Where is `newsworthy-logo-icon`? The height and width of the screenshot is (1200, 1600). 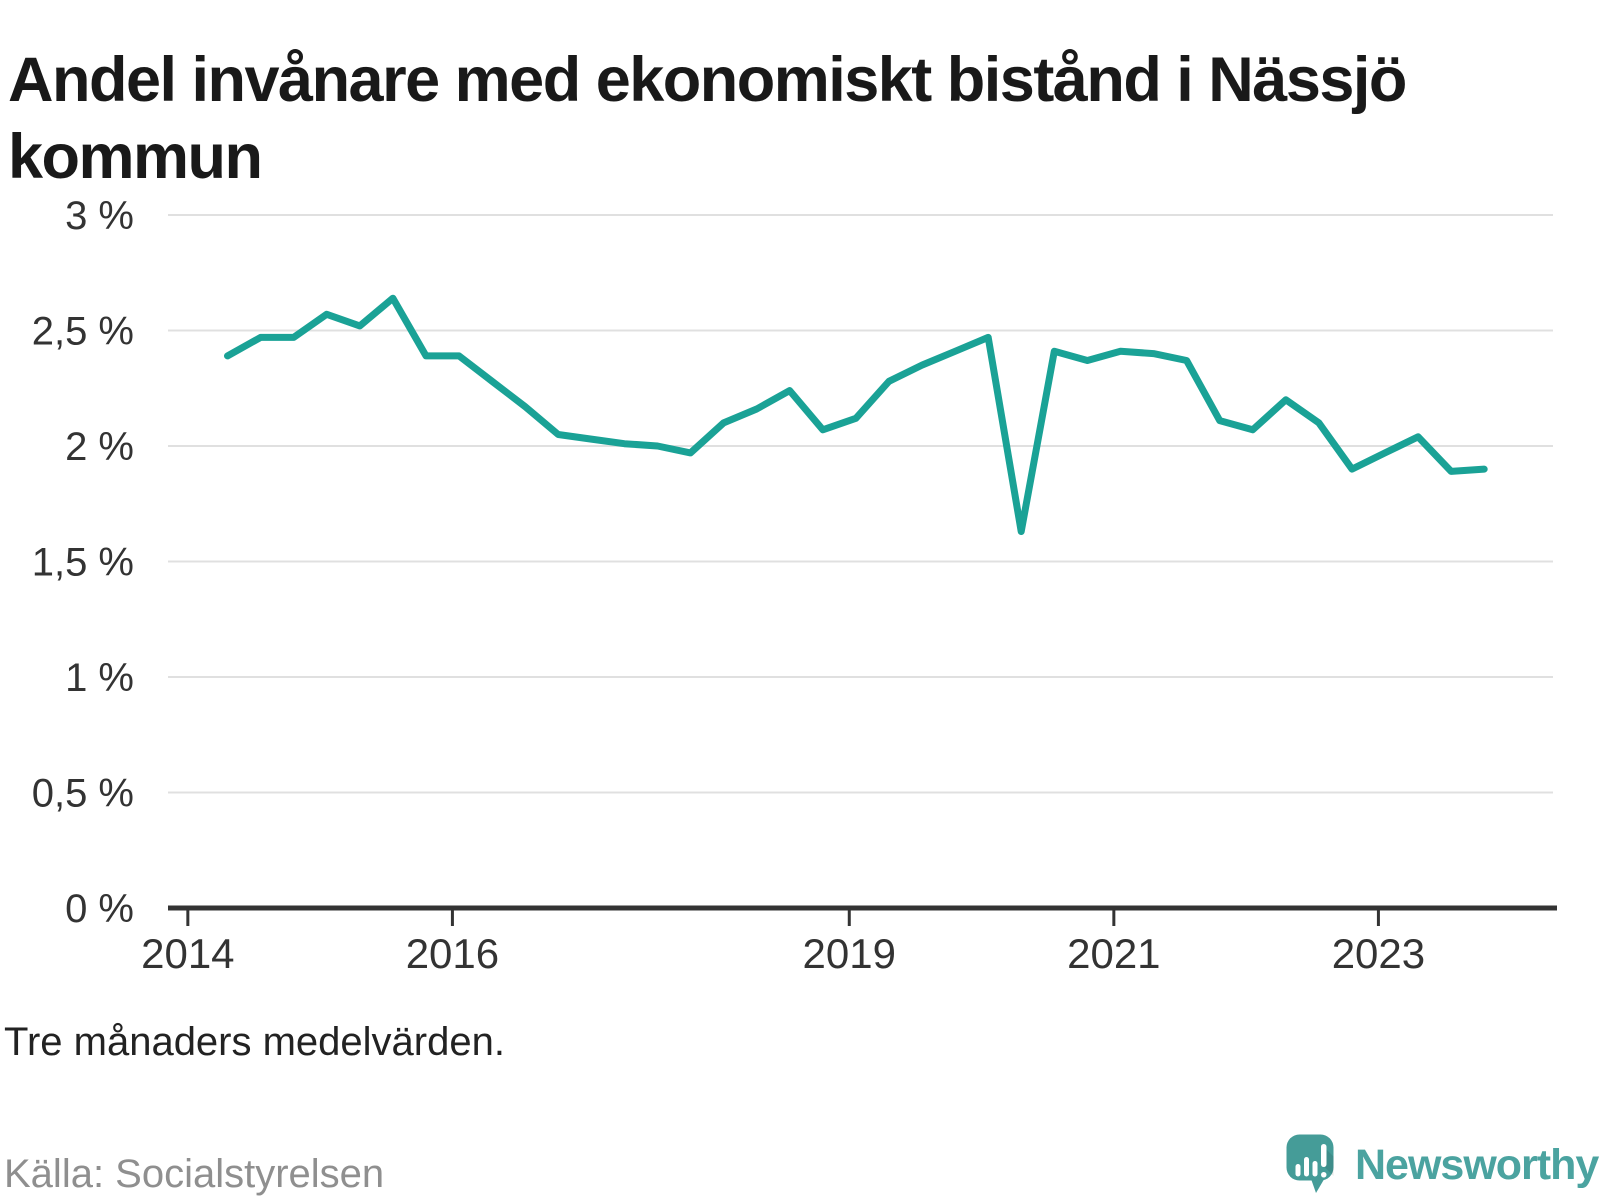
newsworthy-logo-icon is located at coordinates (1310, 1163).